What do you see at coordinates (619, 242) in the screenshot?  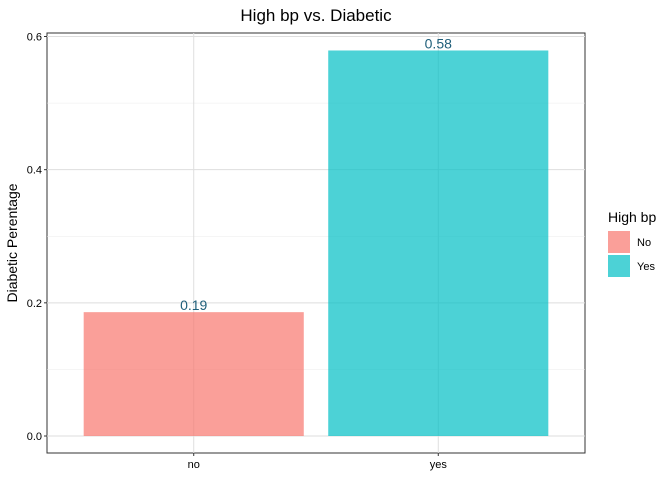 I see `legend-key-no` at bounding box center [619, 242].